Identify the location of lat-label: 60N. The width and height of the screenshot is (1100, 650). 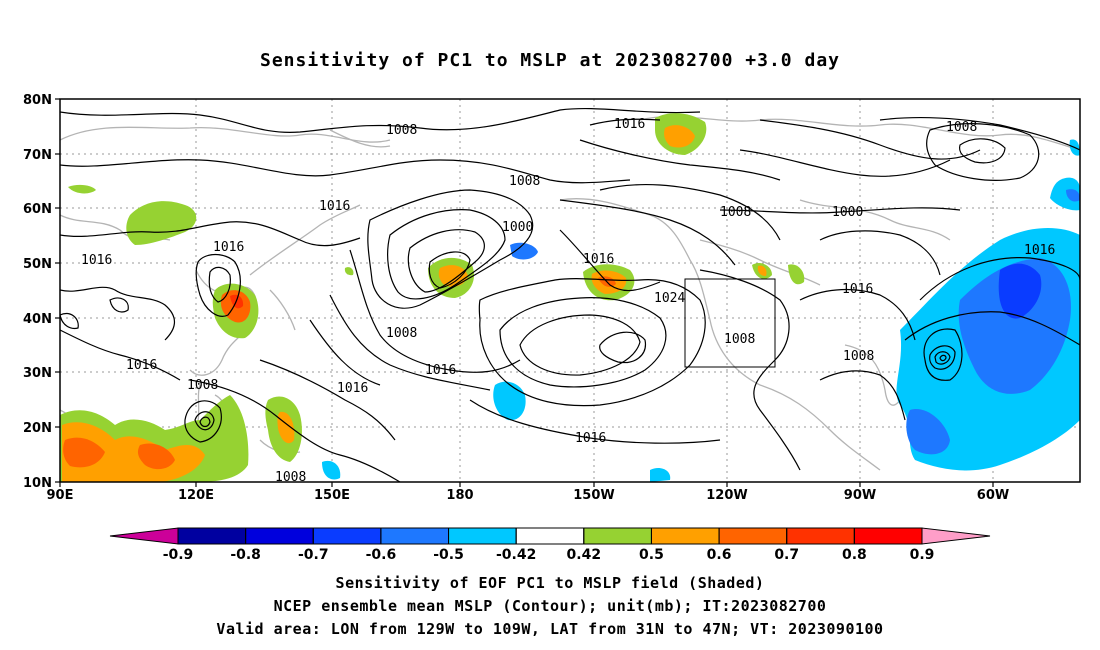
(37, 209).